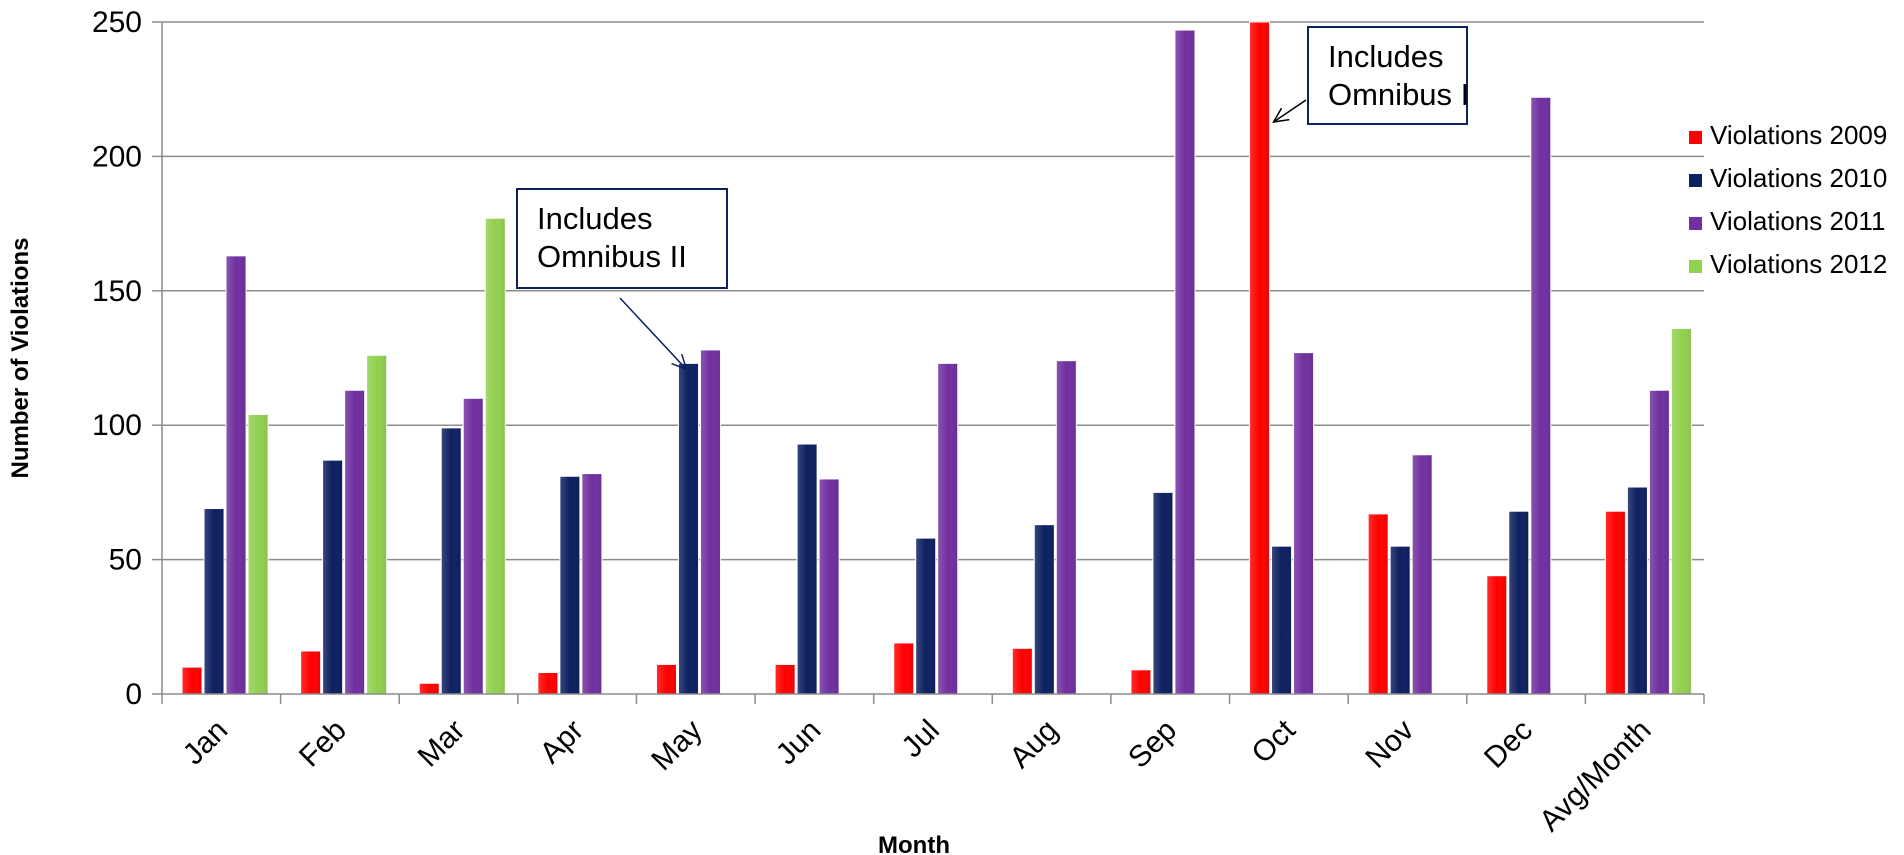 The height and width of the screenshot is (855, 1904). What do you see at coordinates (1797, 221) in the screenshot?
I see `legend-label: Violations 2011` at bounding box center [1797, 221].